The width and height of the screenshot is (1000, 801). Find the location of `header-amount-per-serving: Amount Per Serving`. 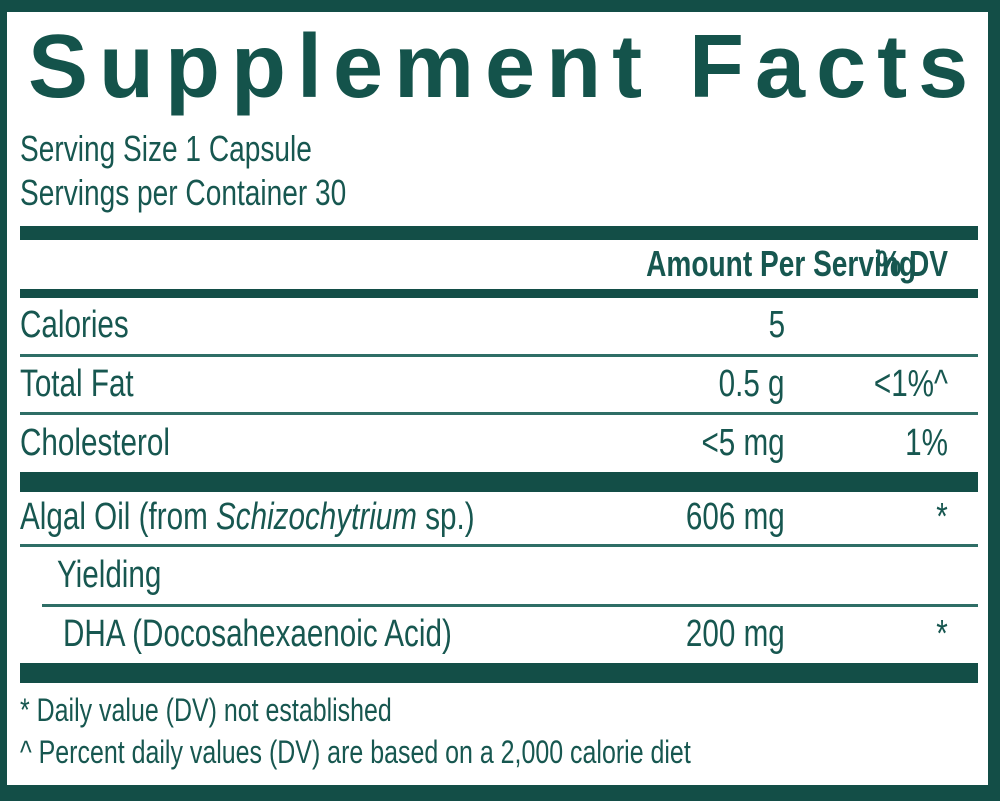

header-amount-per-serving: Amount Per Serving is located at coordinates (781, 264).